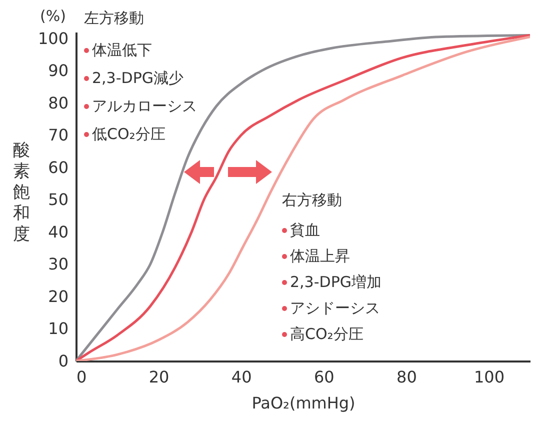 The height and width of the screenshot is (423, 538). What do you see at coordinates (58, 232) in the screenshot?
I see `y-tick-label: 40` at bounding box center [58, 232].